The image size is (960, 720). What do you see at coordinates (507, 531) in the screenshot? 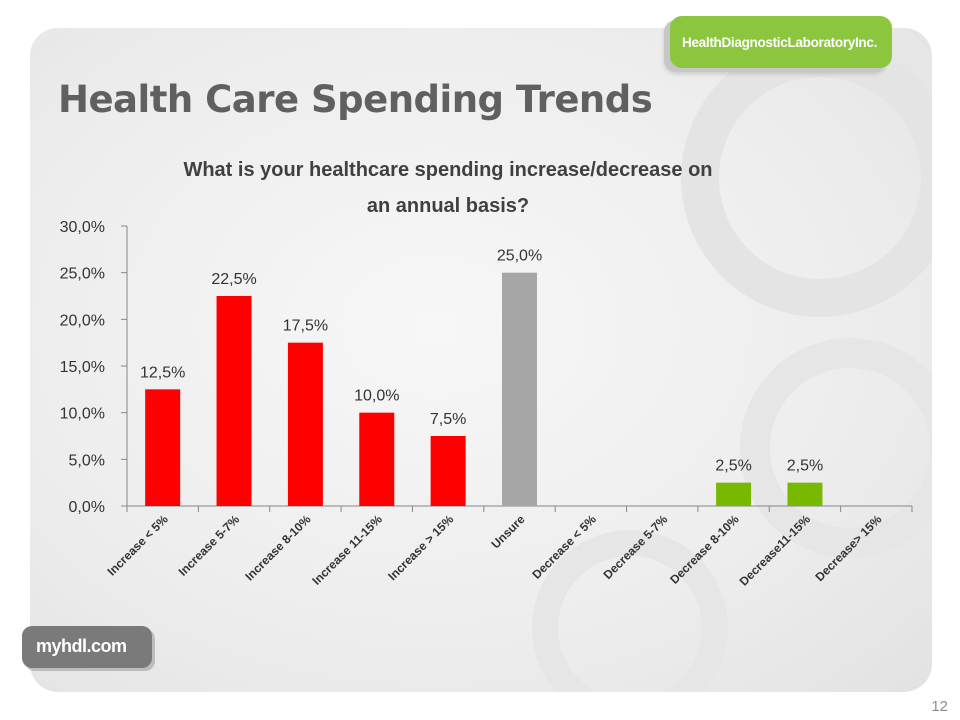
I see `x-tick-label: Unsure` at bounding box center [507, 531].